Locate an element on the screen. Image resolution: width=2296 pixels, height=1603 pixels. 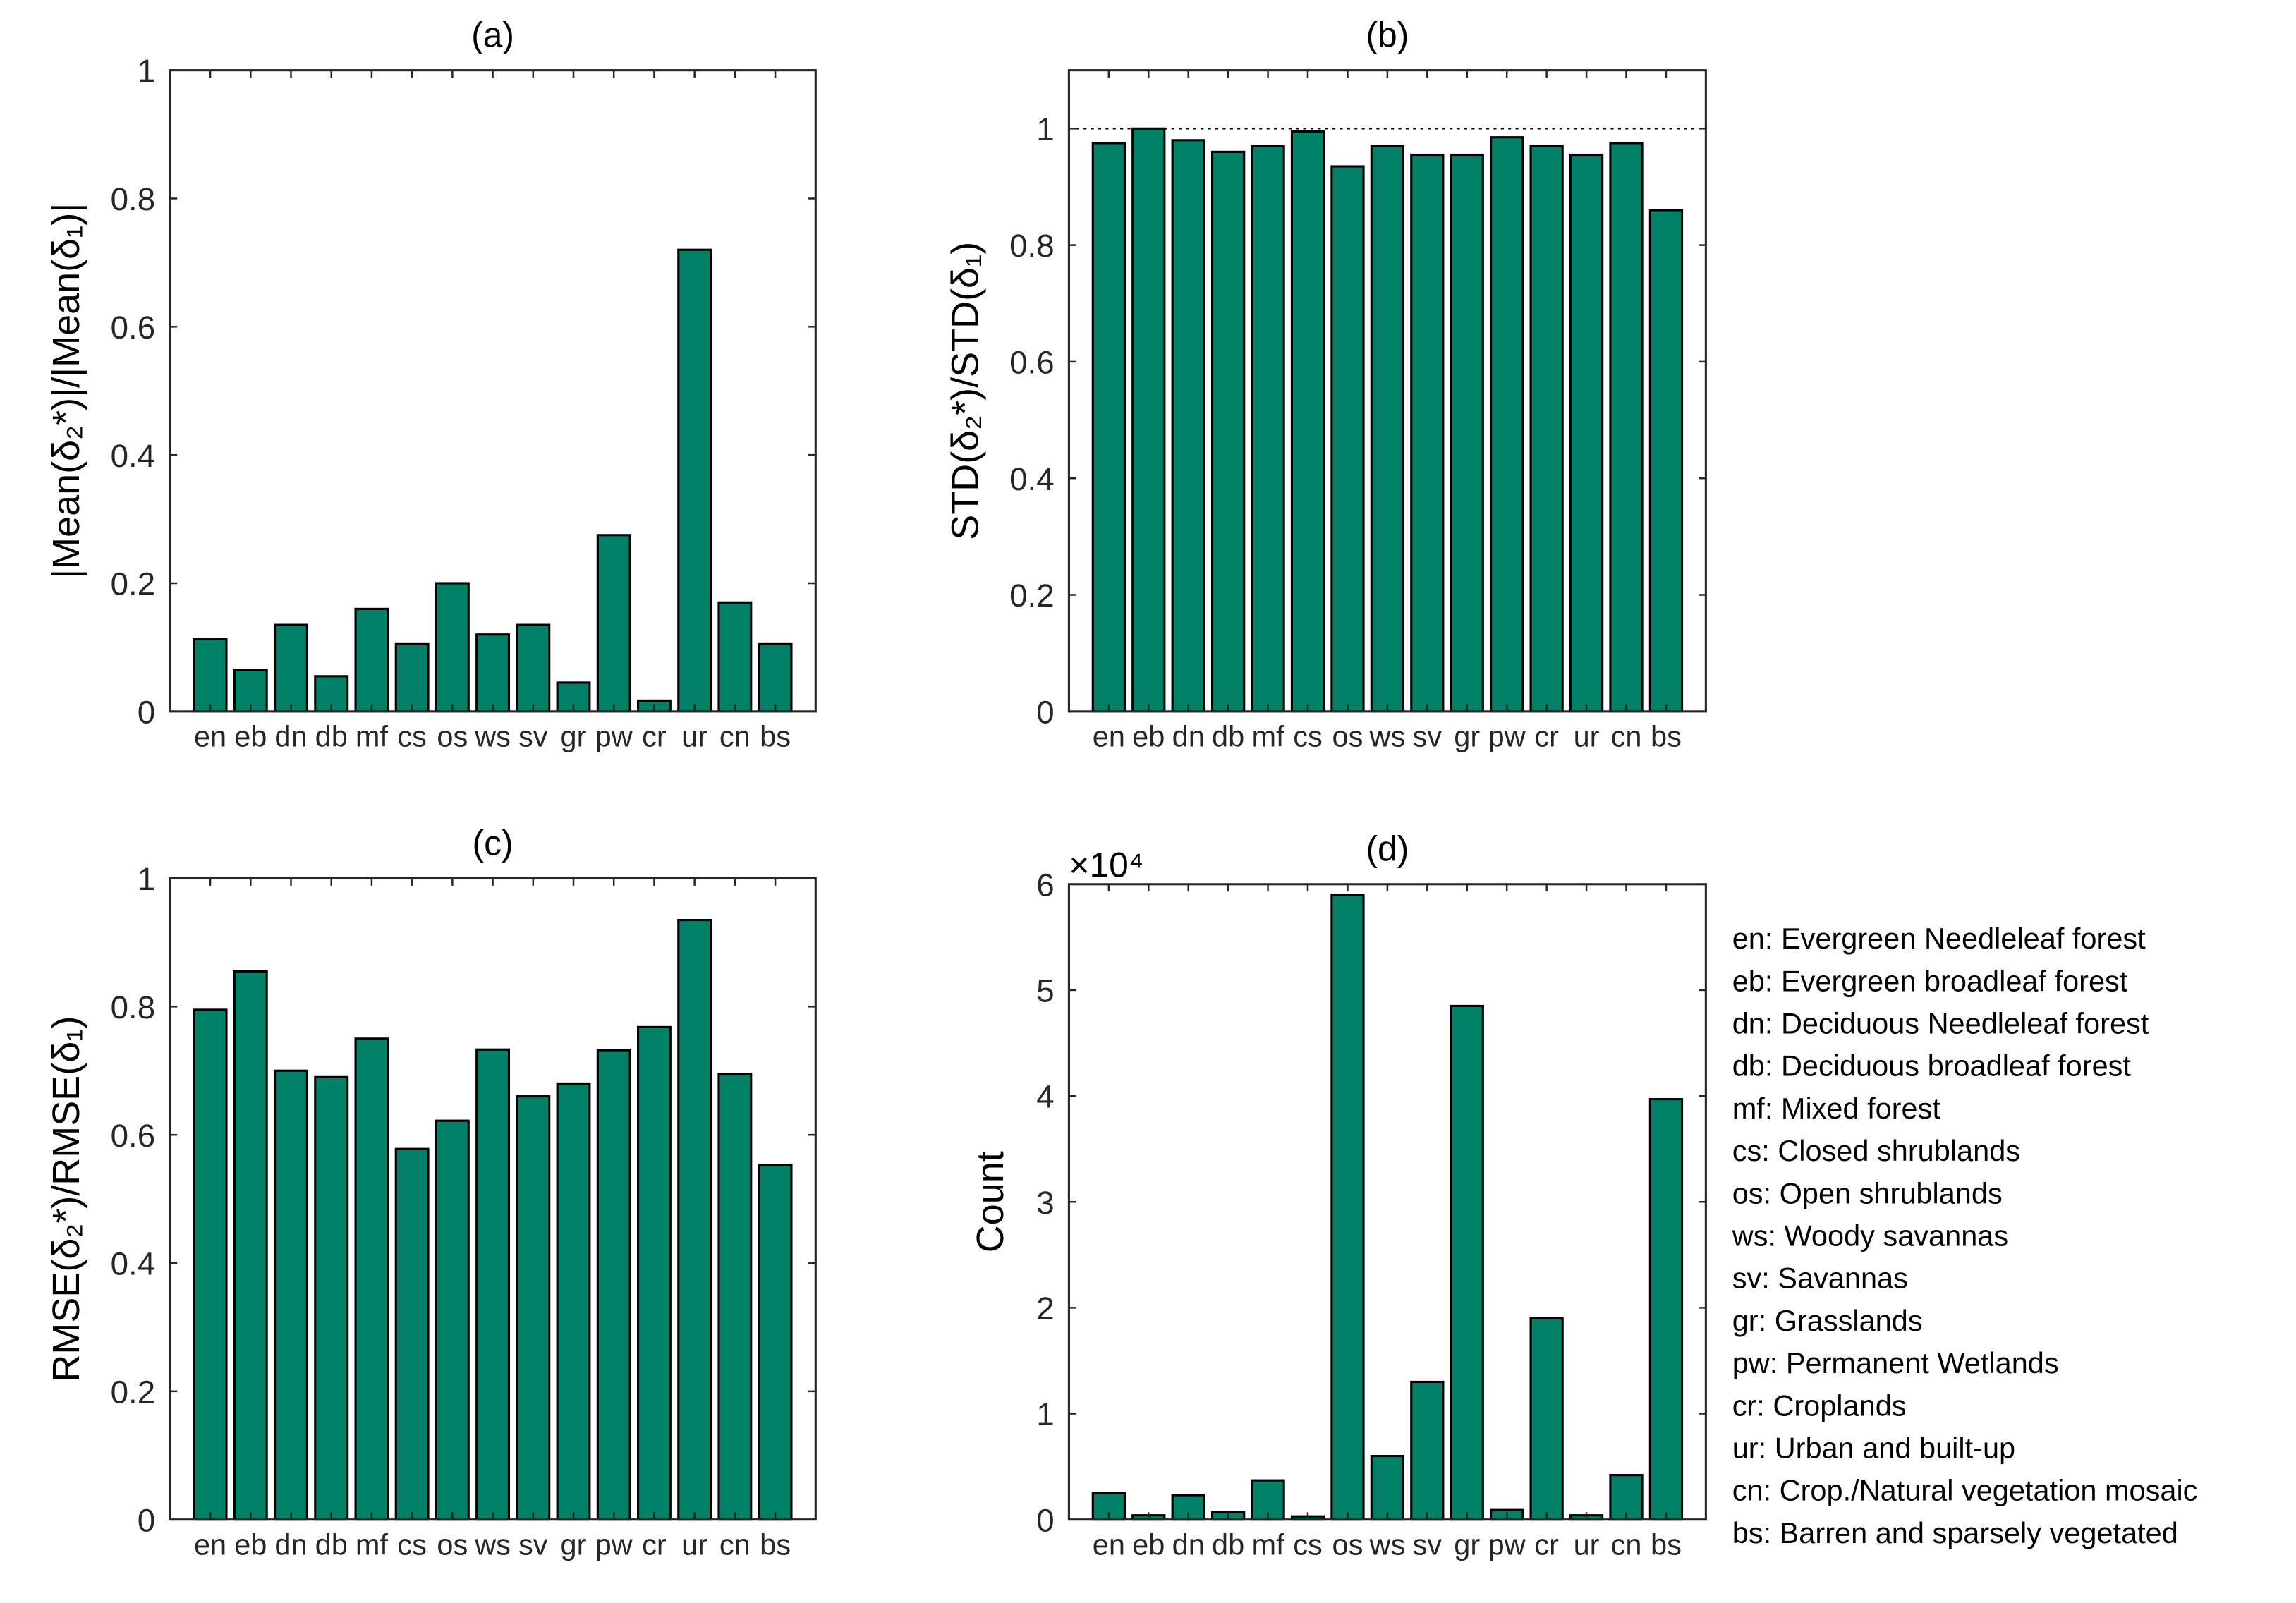
bar-mf is located at coordinates (371, 1279).